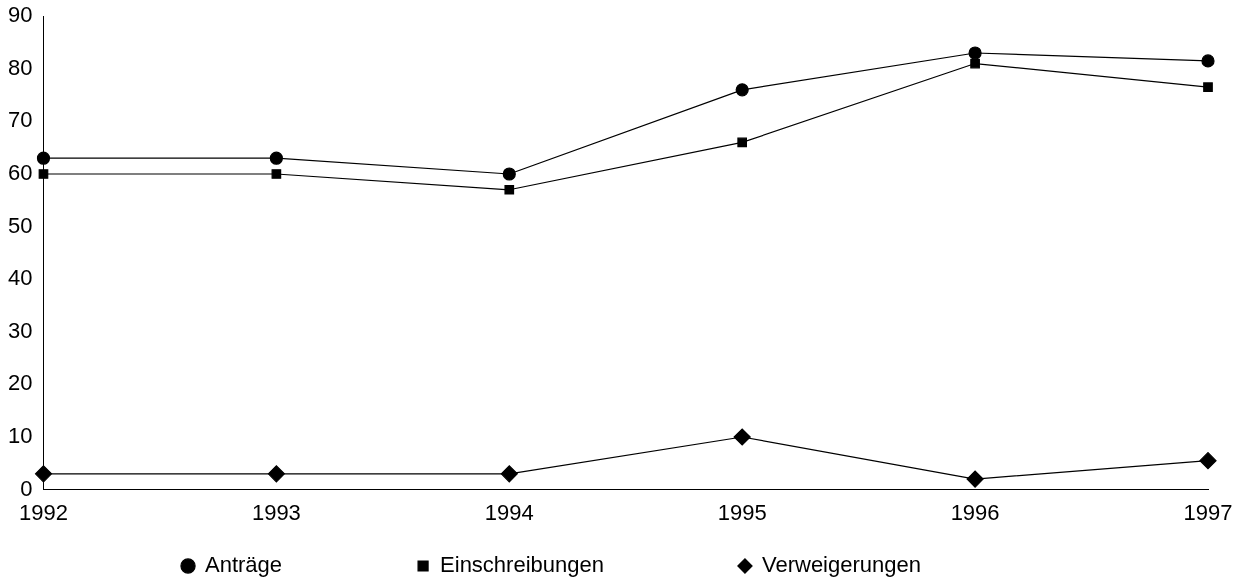 This screenshot has width=1238, height=587. I want to click on y-tick-label: 80, so click(20, 67).